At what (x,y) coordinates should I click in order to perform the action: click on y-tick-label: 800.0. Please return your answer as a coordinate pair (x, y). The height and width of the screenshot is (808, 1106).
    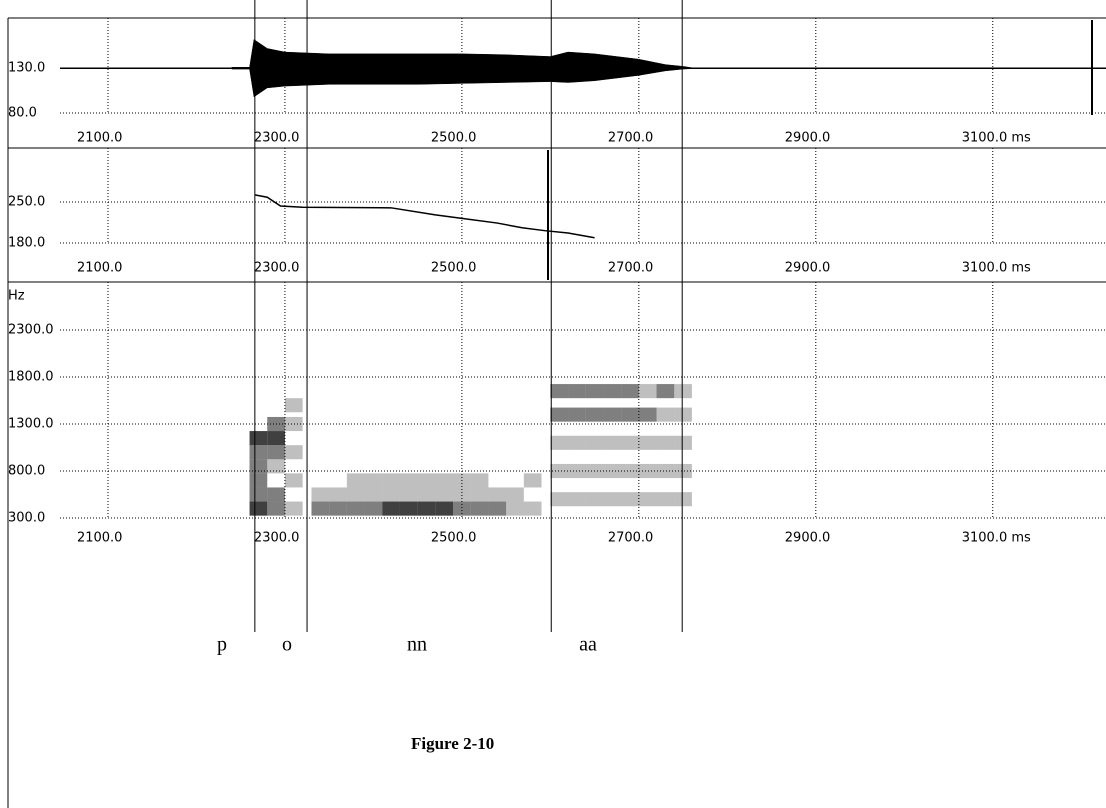
    Looking at the image, I should click on (26, 471).